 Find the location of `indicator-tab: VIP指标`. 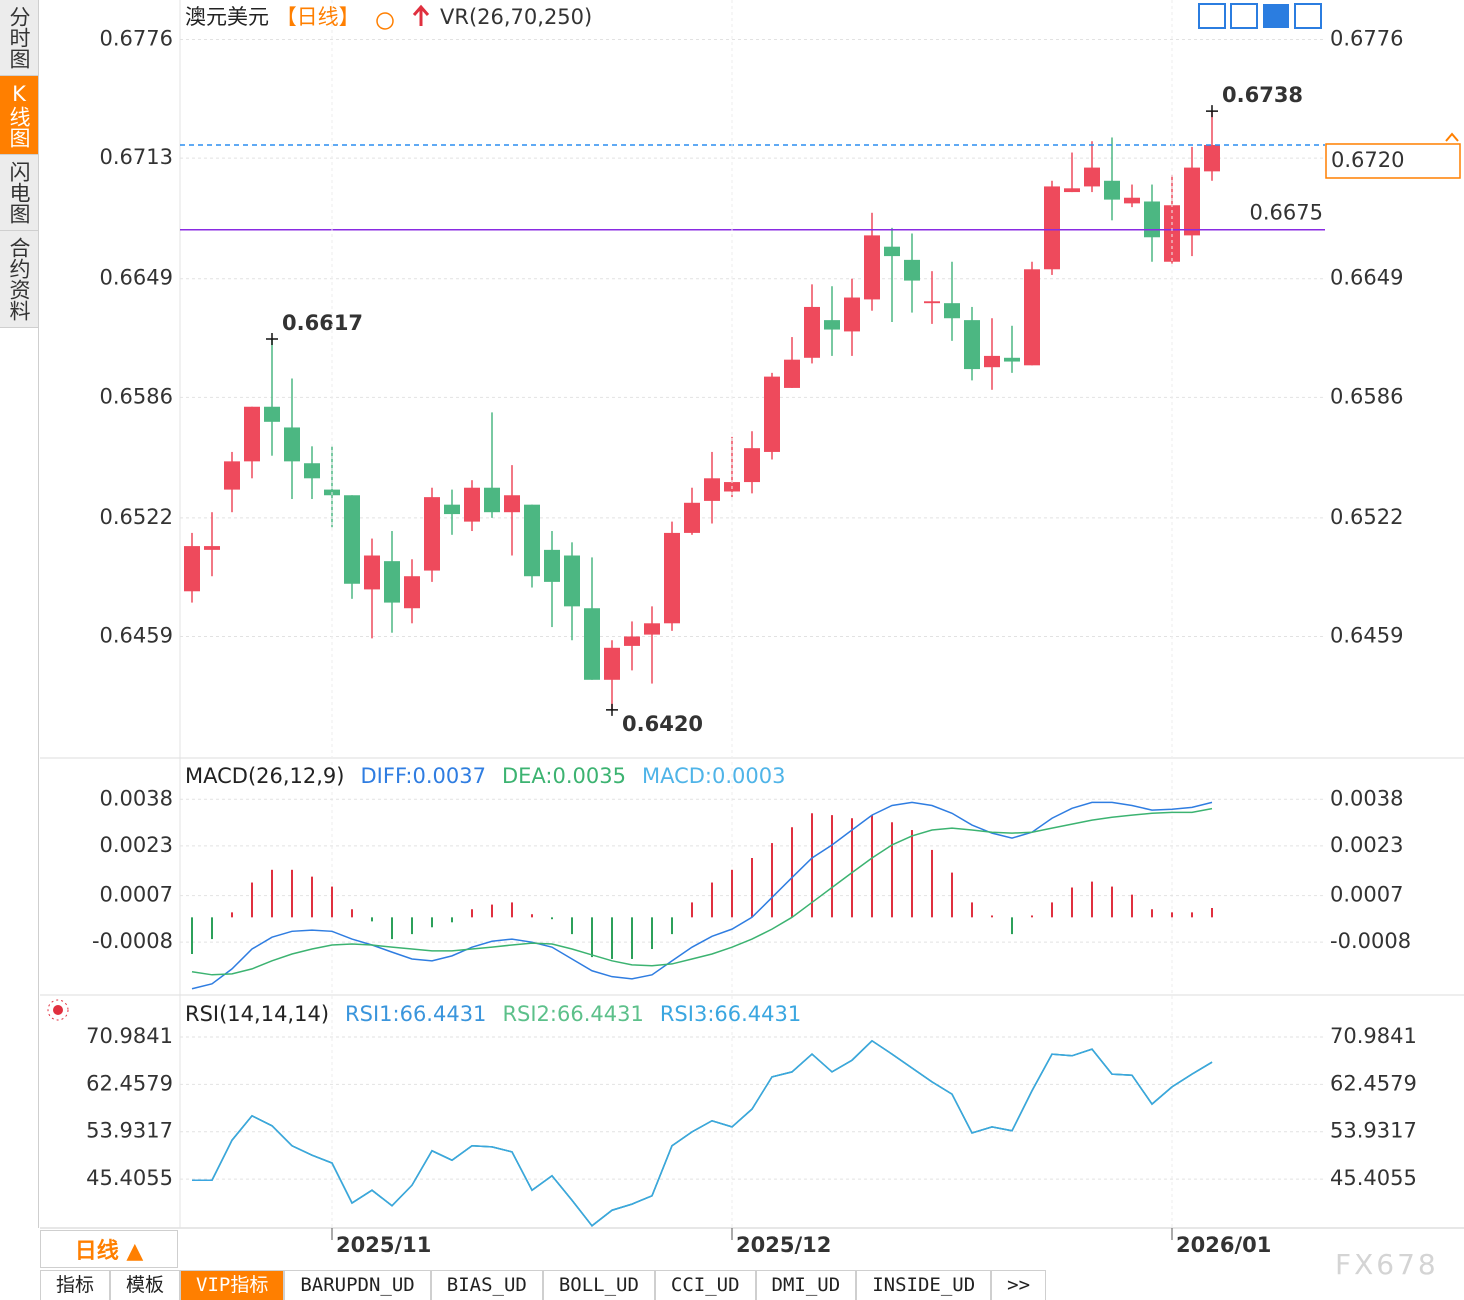

indicator-tab: VIP指标 is located at coordinates (232, 1285).